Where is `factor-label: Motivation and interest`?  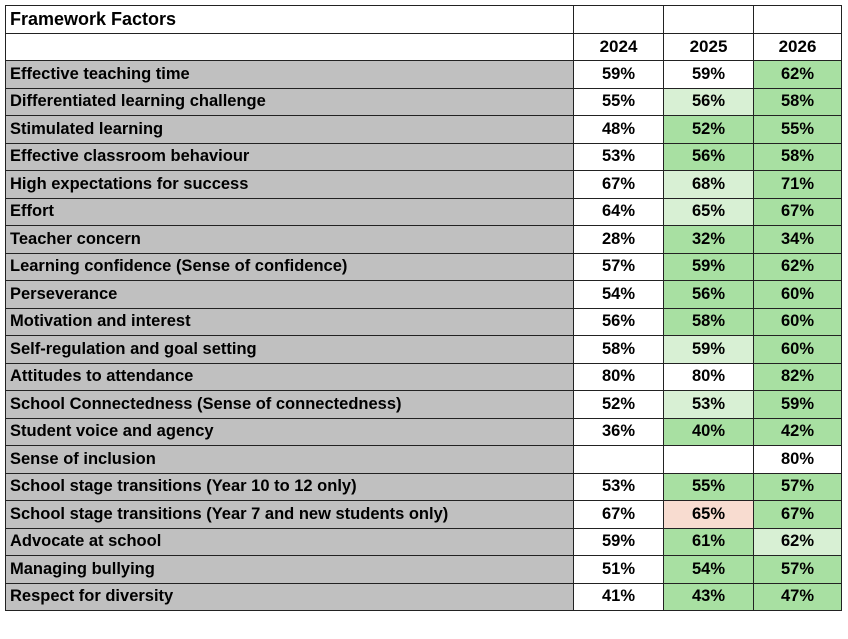
factor-label: Motivation and interest is located at coordinates (289, 321).